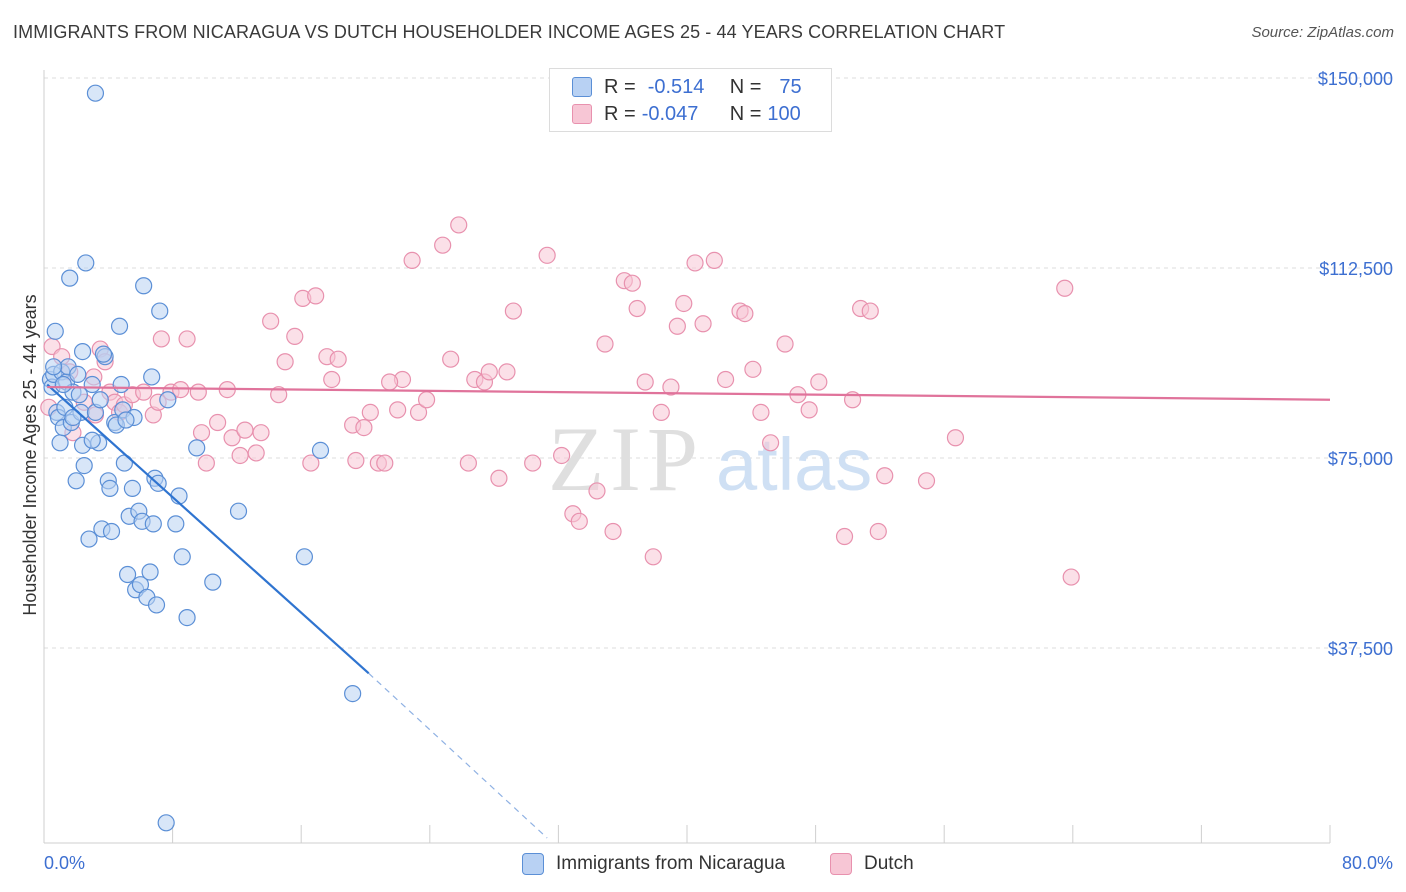 The height and width of the screenshot is (892, 1406). I want to click on x-tick-labels: 0.0% 80.0%, so click(718, 863).